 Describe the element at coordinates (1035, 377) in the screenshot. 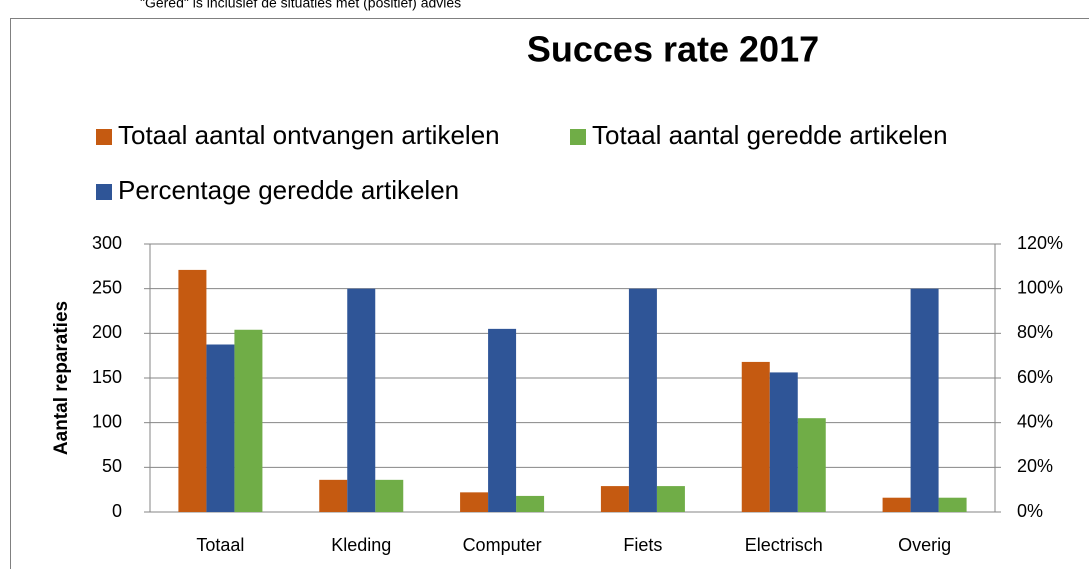

I see `y2-tick-label: 60%` at that location.